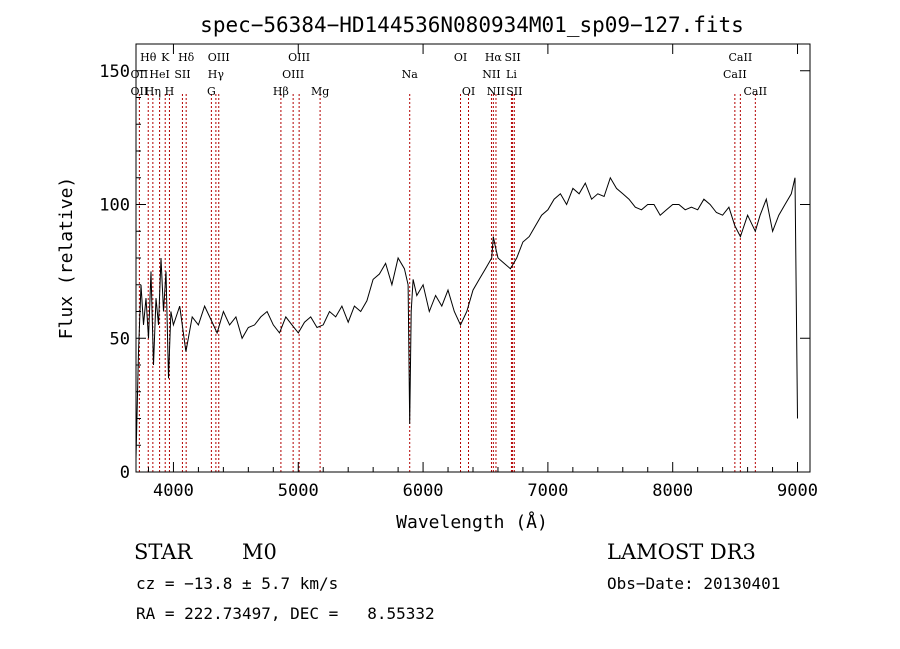 This screenshot has width=900, height=649. What do you see at coordinates (114, 206) in the screenshot?
I see `y-tick-label: 100` at bounding box center [114, 206].